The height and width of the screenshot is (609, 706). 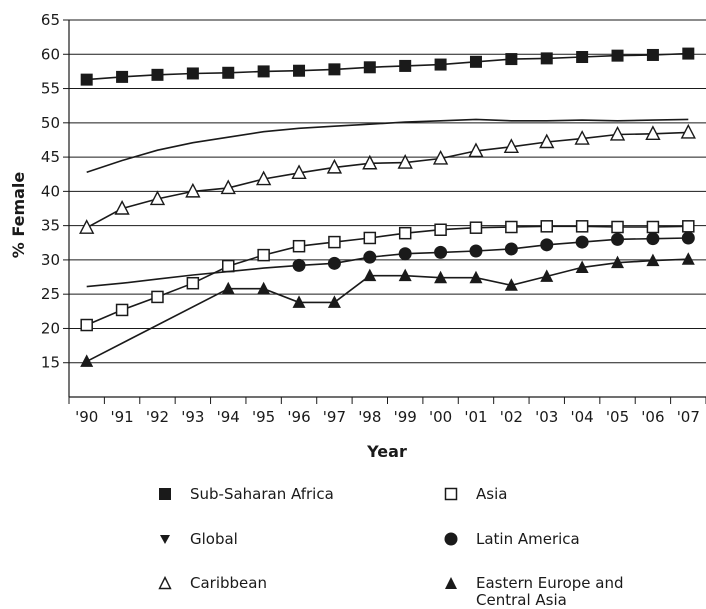 What do you see at coordinates (50, 294) in the screenshot?
I see `y-tick-label: 25` at bounding box center [50, 294].